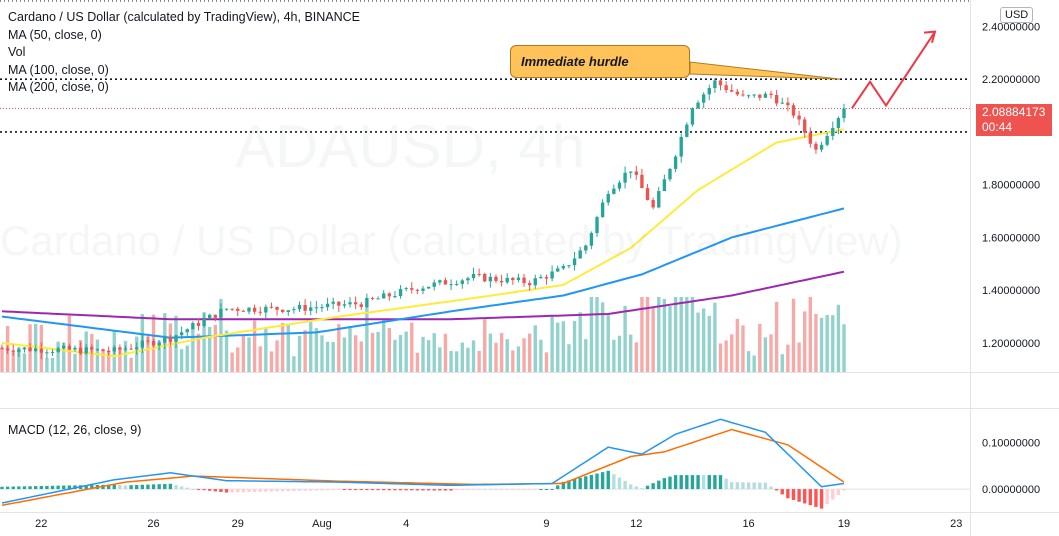 This screenshot has height=536, width=1059. Describe the element at coordinates (75, 430) in the screenshot. I see `macd-legend: MACD (12, 26, close, 9)` at that location.